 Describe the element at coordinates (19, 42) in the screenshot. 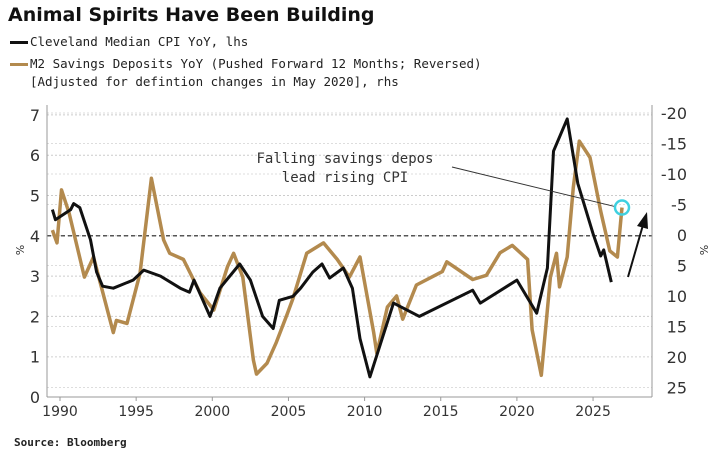

I see `legend-swatch-cpi` at that location.